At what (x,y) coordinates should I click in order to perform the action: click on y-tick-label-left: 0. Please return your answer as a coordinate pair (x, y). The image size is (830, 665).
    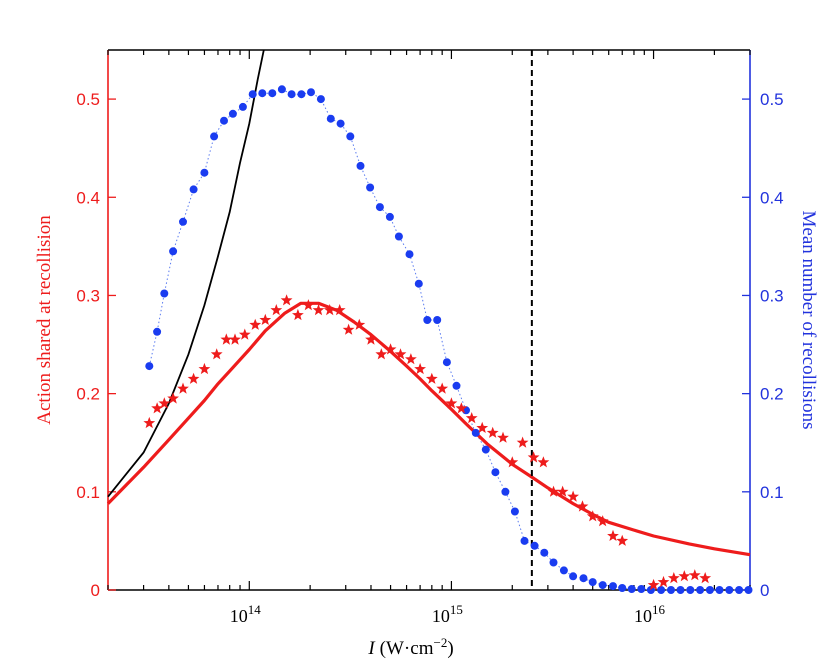
    Looking at the image, I should click on (95, 590).